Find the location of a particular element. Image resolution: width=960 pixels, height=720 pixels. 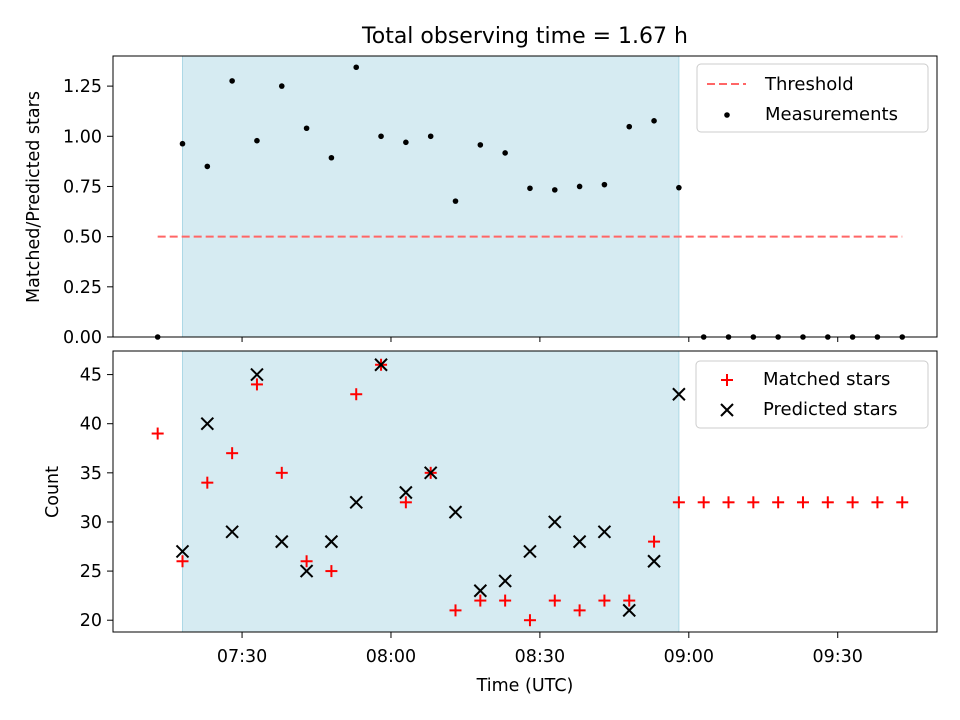

legend-matched-label: Matched stars is located at coordinates (826, 379).